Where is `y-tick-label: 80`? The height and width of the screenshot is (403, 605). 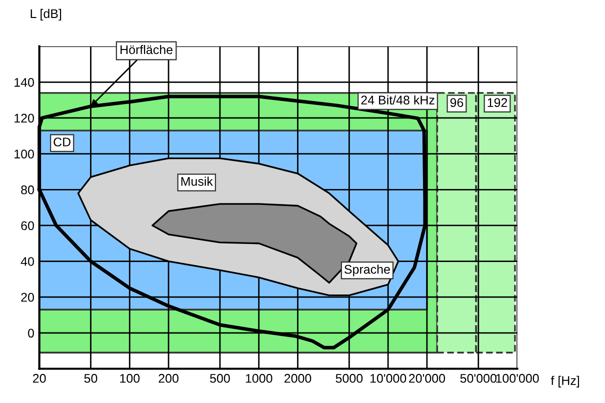
y-tick-label: 80 is located at coordinates (27, 189).